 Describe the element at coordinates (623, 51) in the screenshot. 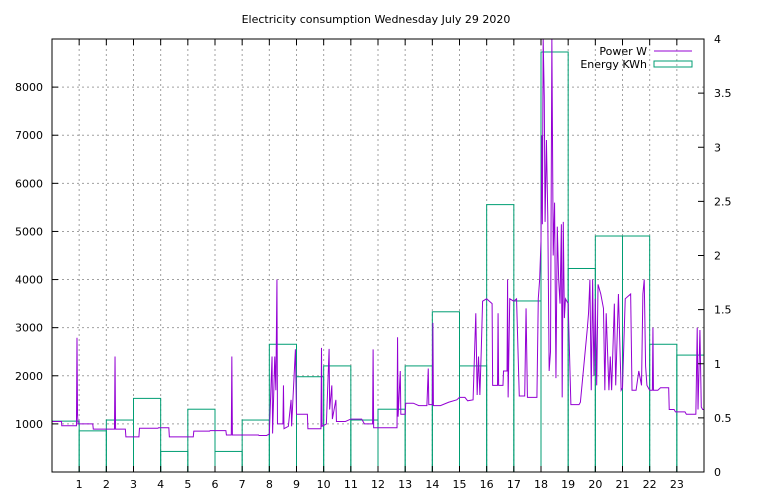

I see `legend-label-power: Power W` at that location.